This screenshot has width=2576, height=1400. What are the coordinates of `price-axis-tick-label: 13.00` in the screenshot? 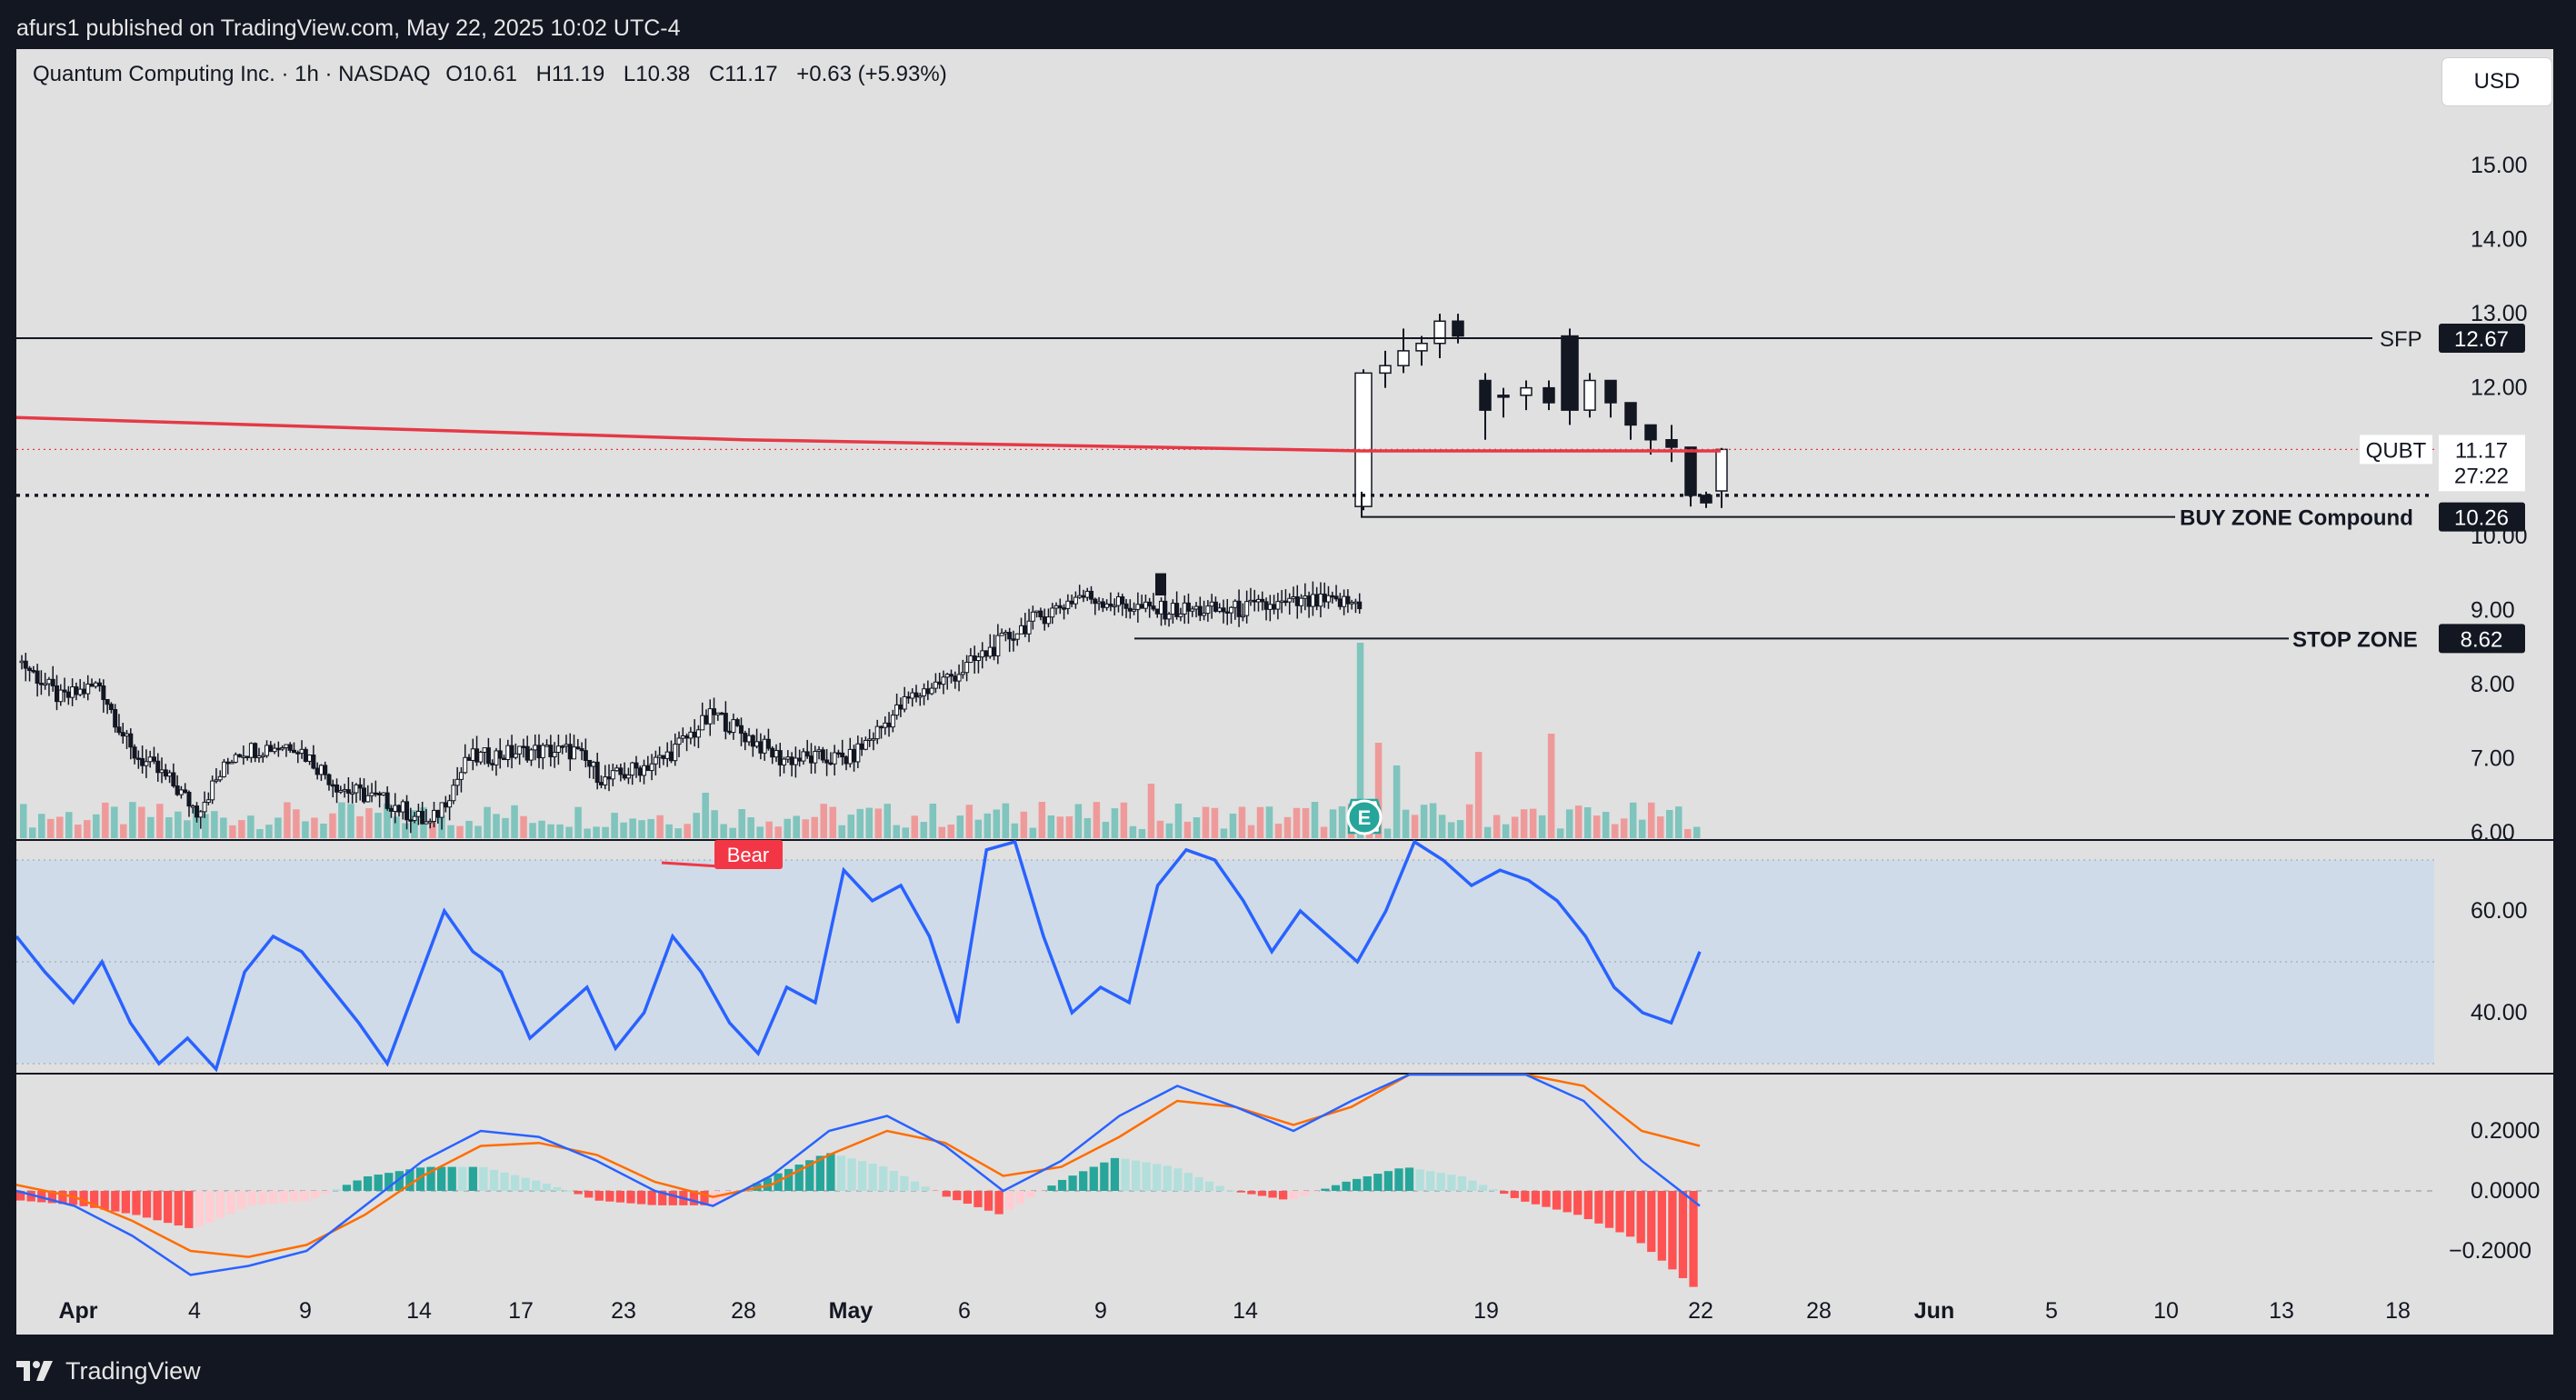 It's located at (2499, 313).